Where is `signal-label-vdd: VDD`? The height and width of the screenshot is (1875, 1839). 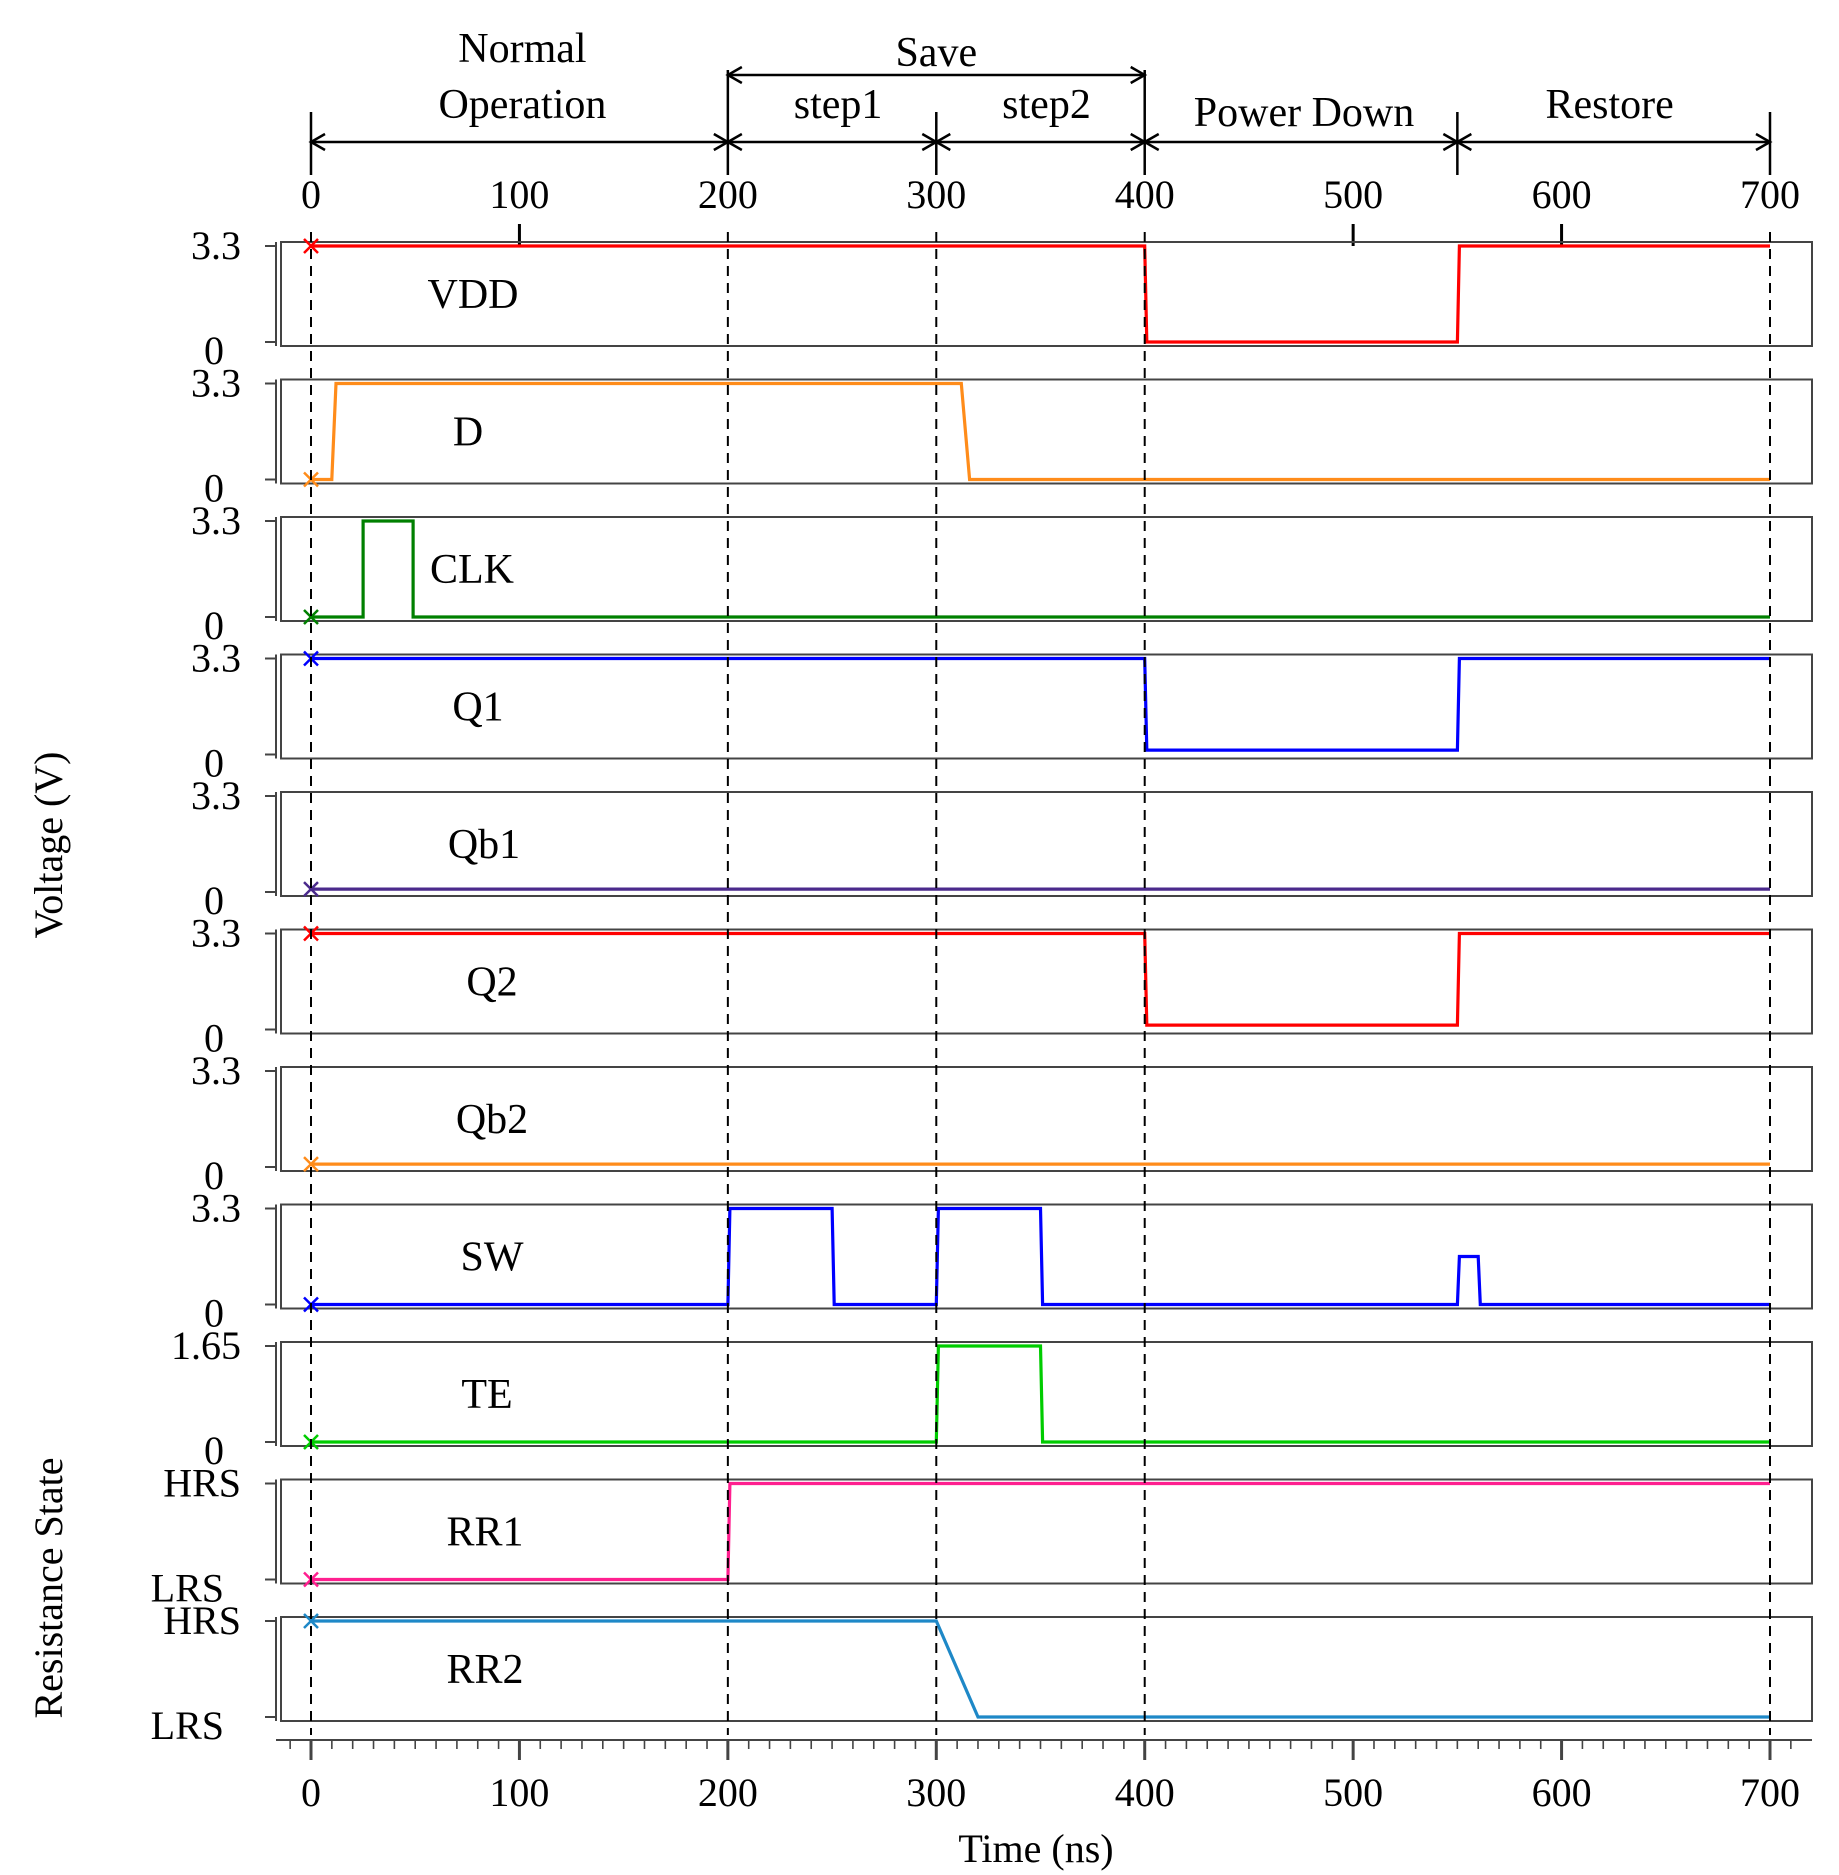
signal-label-vdd: VDD is located at coordinates (473, 295).